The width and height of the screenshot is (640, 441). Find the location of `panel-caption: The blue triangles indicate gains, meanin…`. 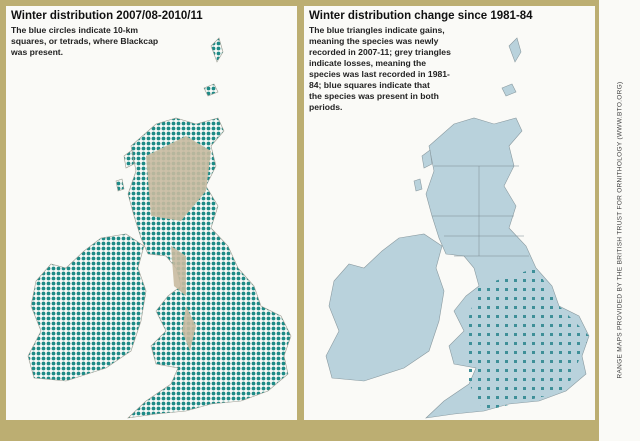

panel-caption: The blue triangles indicate gains, meanin… is located at coordinates (380, 69).